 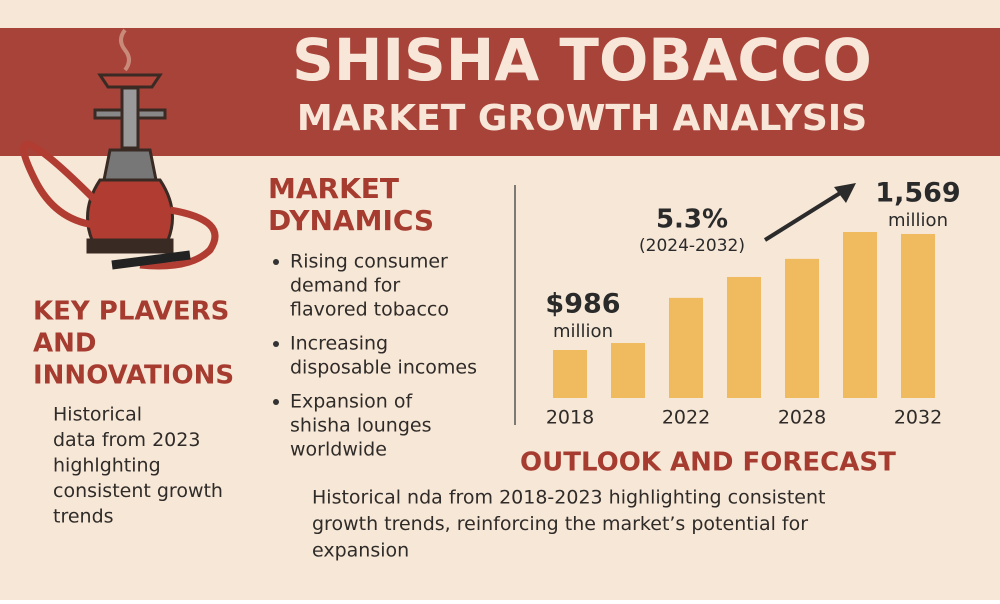 I want to click on bullet-text: demand for, so click(x=345, y=286).